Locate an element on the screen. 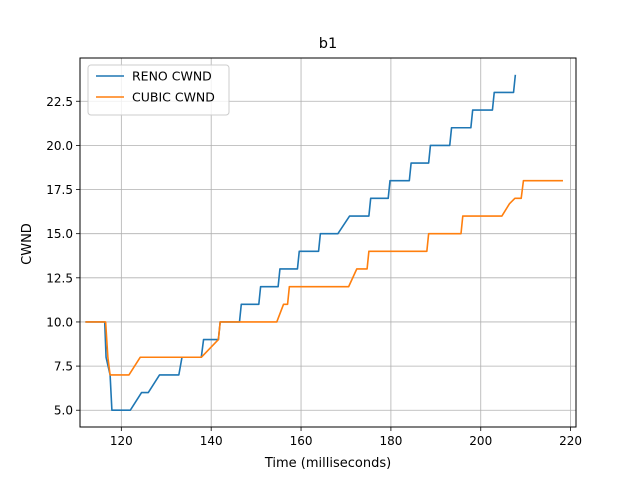 Image resolution: width=640 pixels, height=480 pixels. y-axis: 5.0 7.5 10.0 12.5 15.0 17.5 20.0 22.5 is located at coordinates (63, 256).